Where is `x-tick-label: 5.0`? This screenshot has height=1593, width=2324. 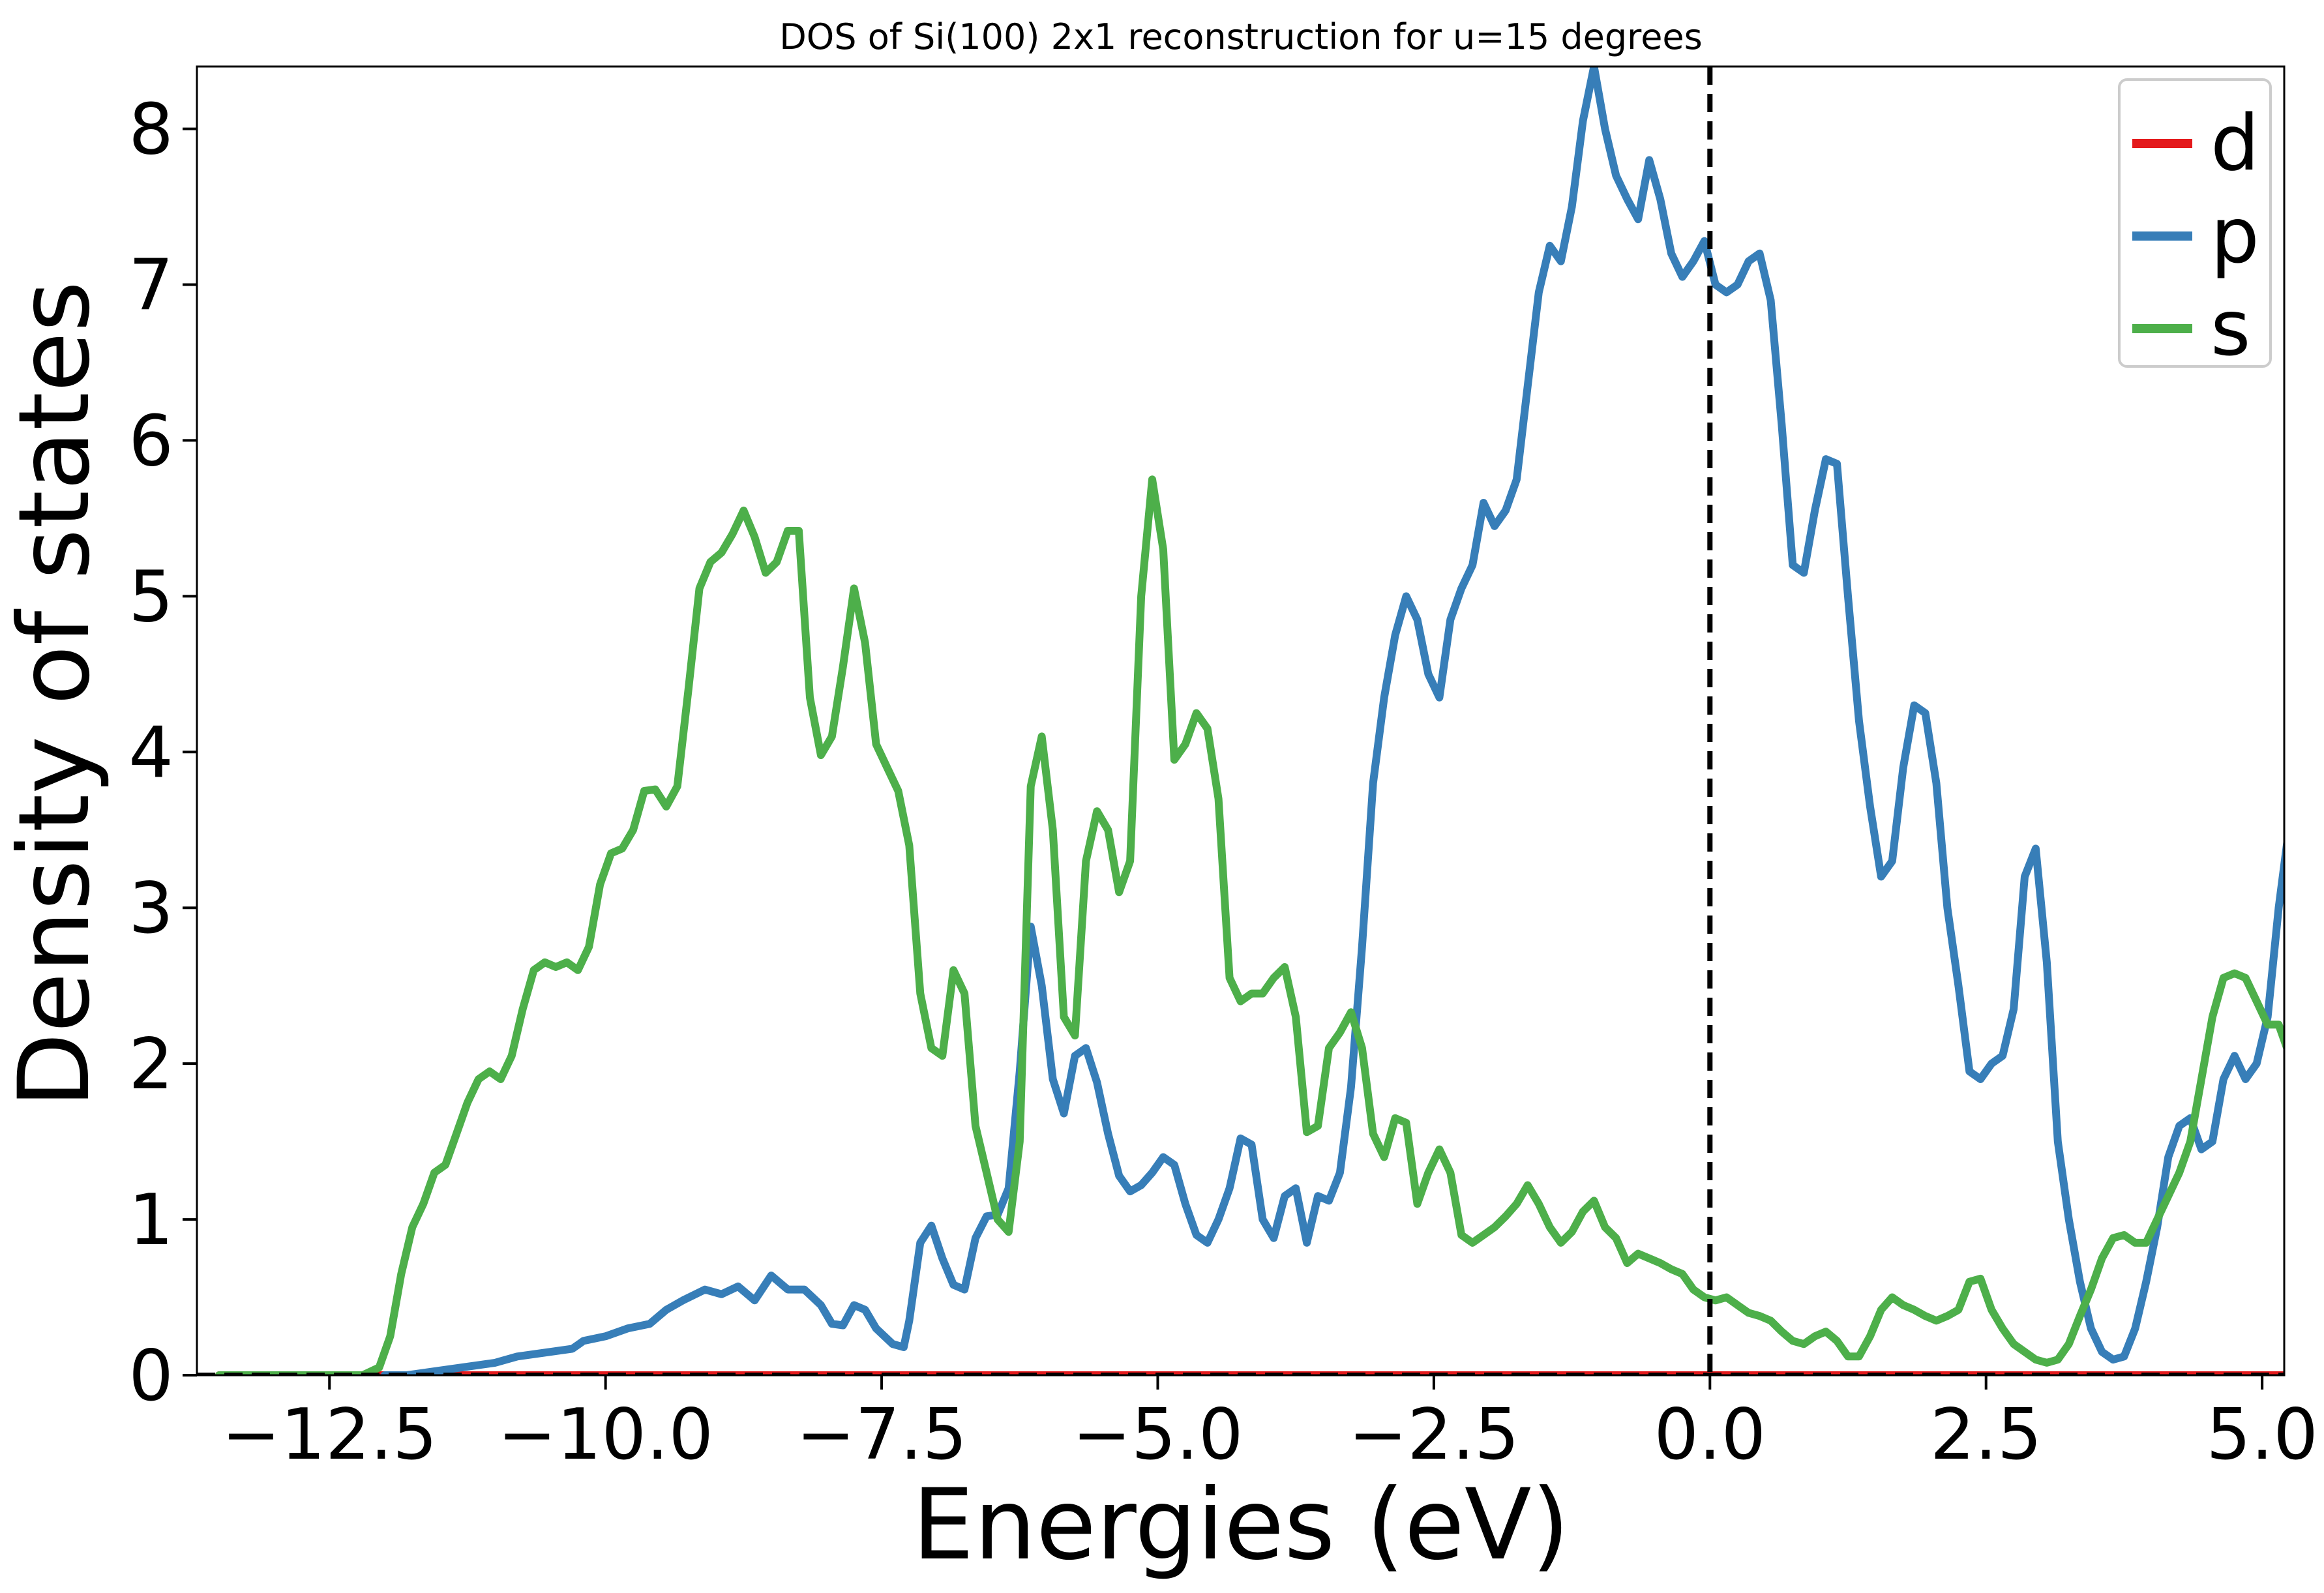 x-tick-label: 5.0 is located at coordinates (2262, 1435).